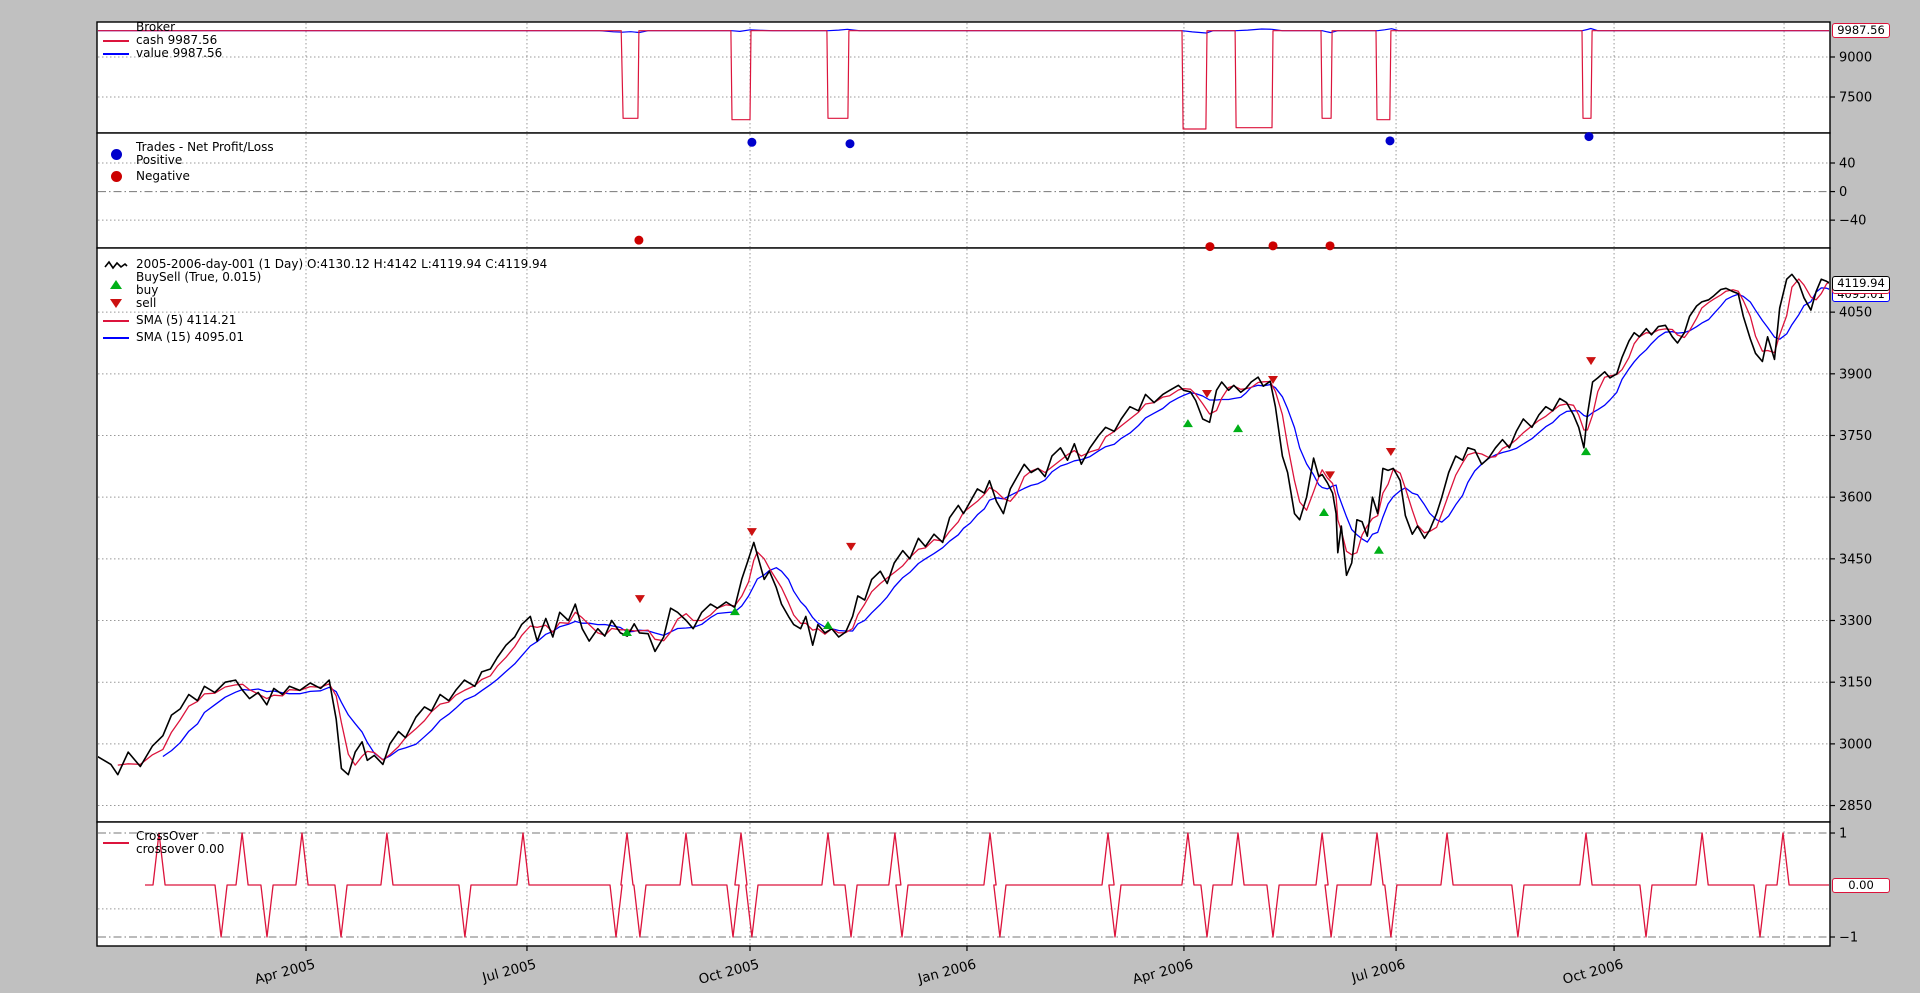 Image resolution: width=1920 pixels, height=993 pixels. What do you see at coordinates (1855, 498) in the screenshot?
I see `y-tick-label: 3600` at bounding box center [1855, 498].